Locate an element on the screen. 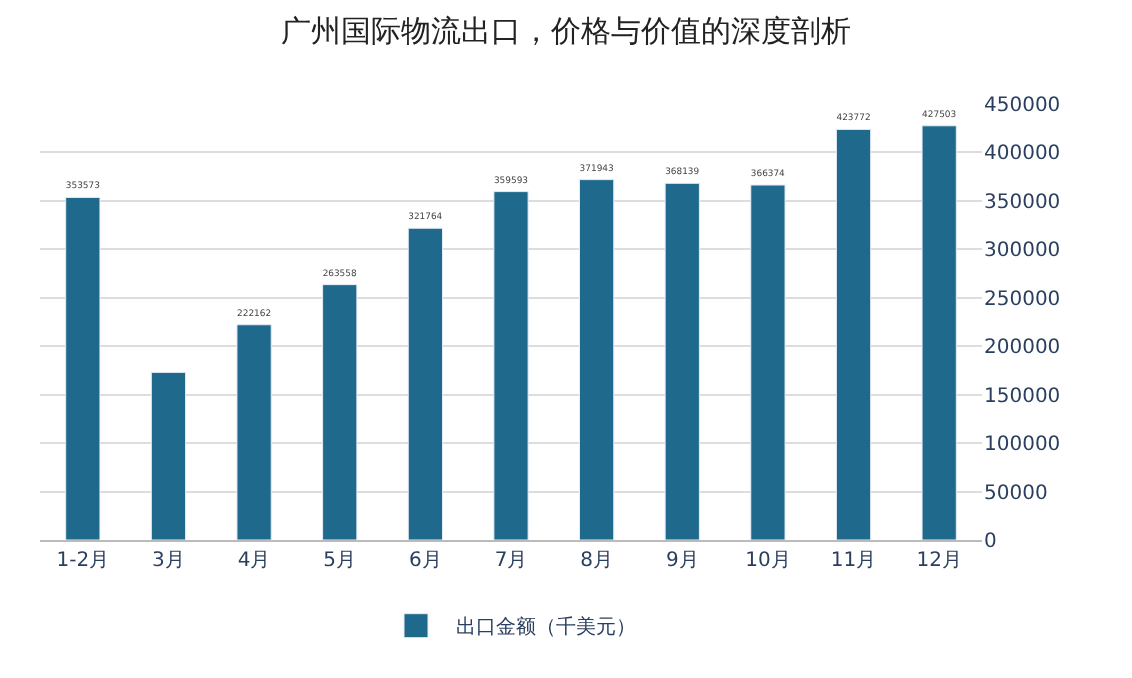 The height and width of the screenshot is (678, 1132). x-tick-label: 1-2月 is located at coordinates (83, 561).